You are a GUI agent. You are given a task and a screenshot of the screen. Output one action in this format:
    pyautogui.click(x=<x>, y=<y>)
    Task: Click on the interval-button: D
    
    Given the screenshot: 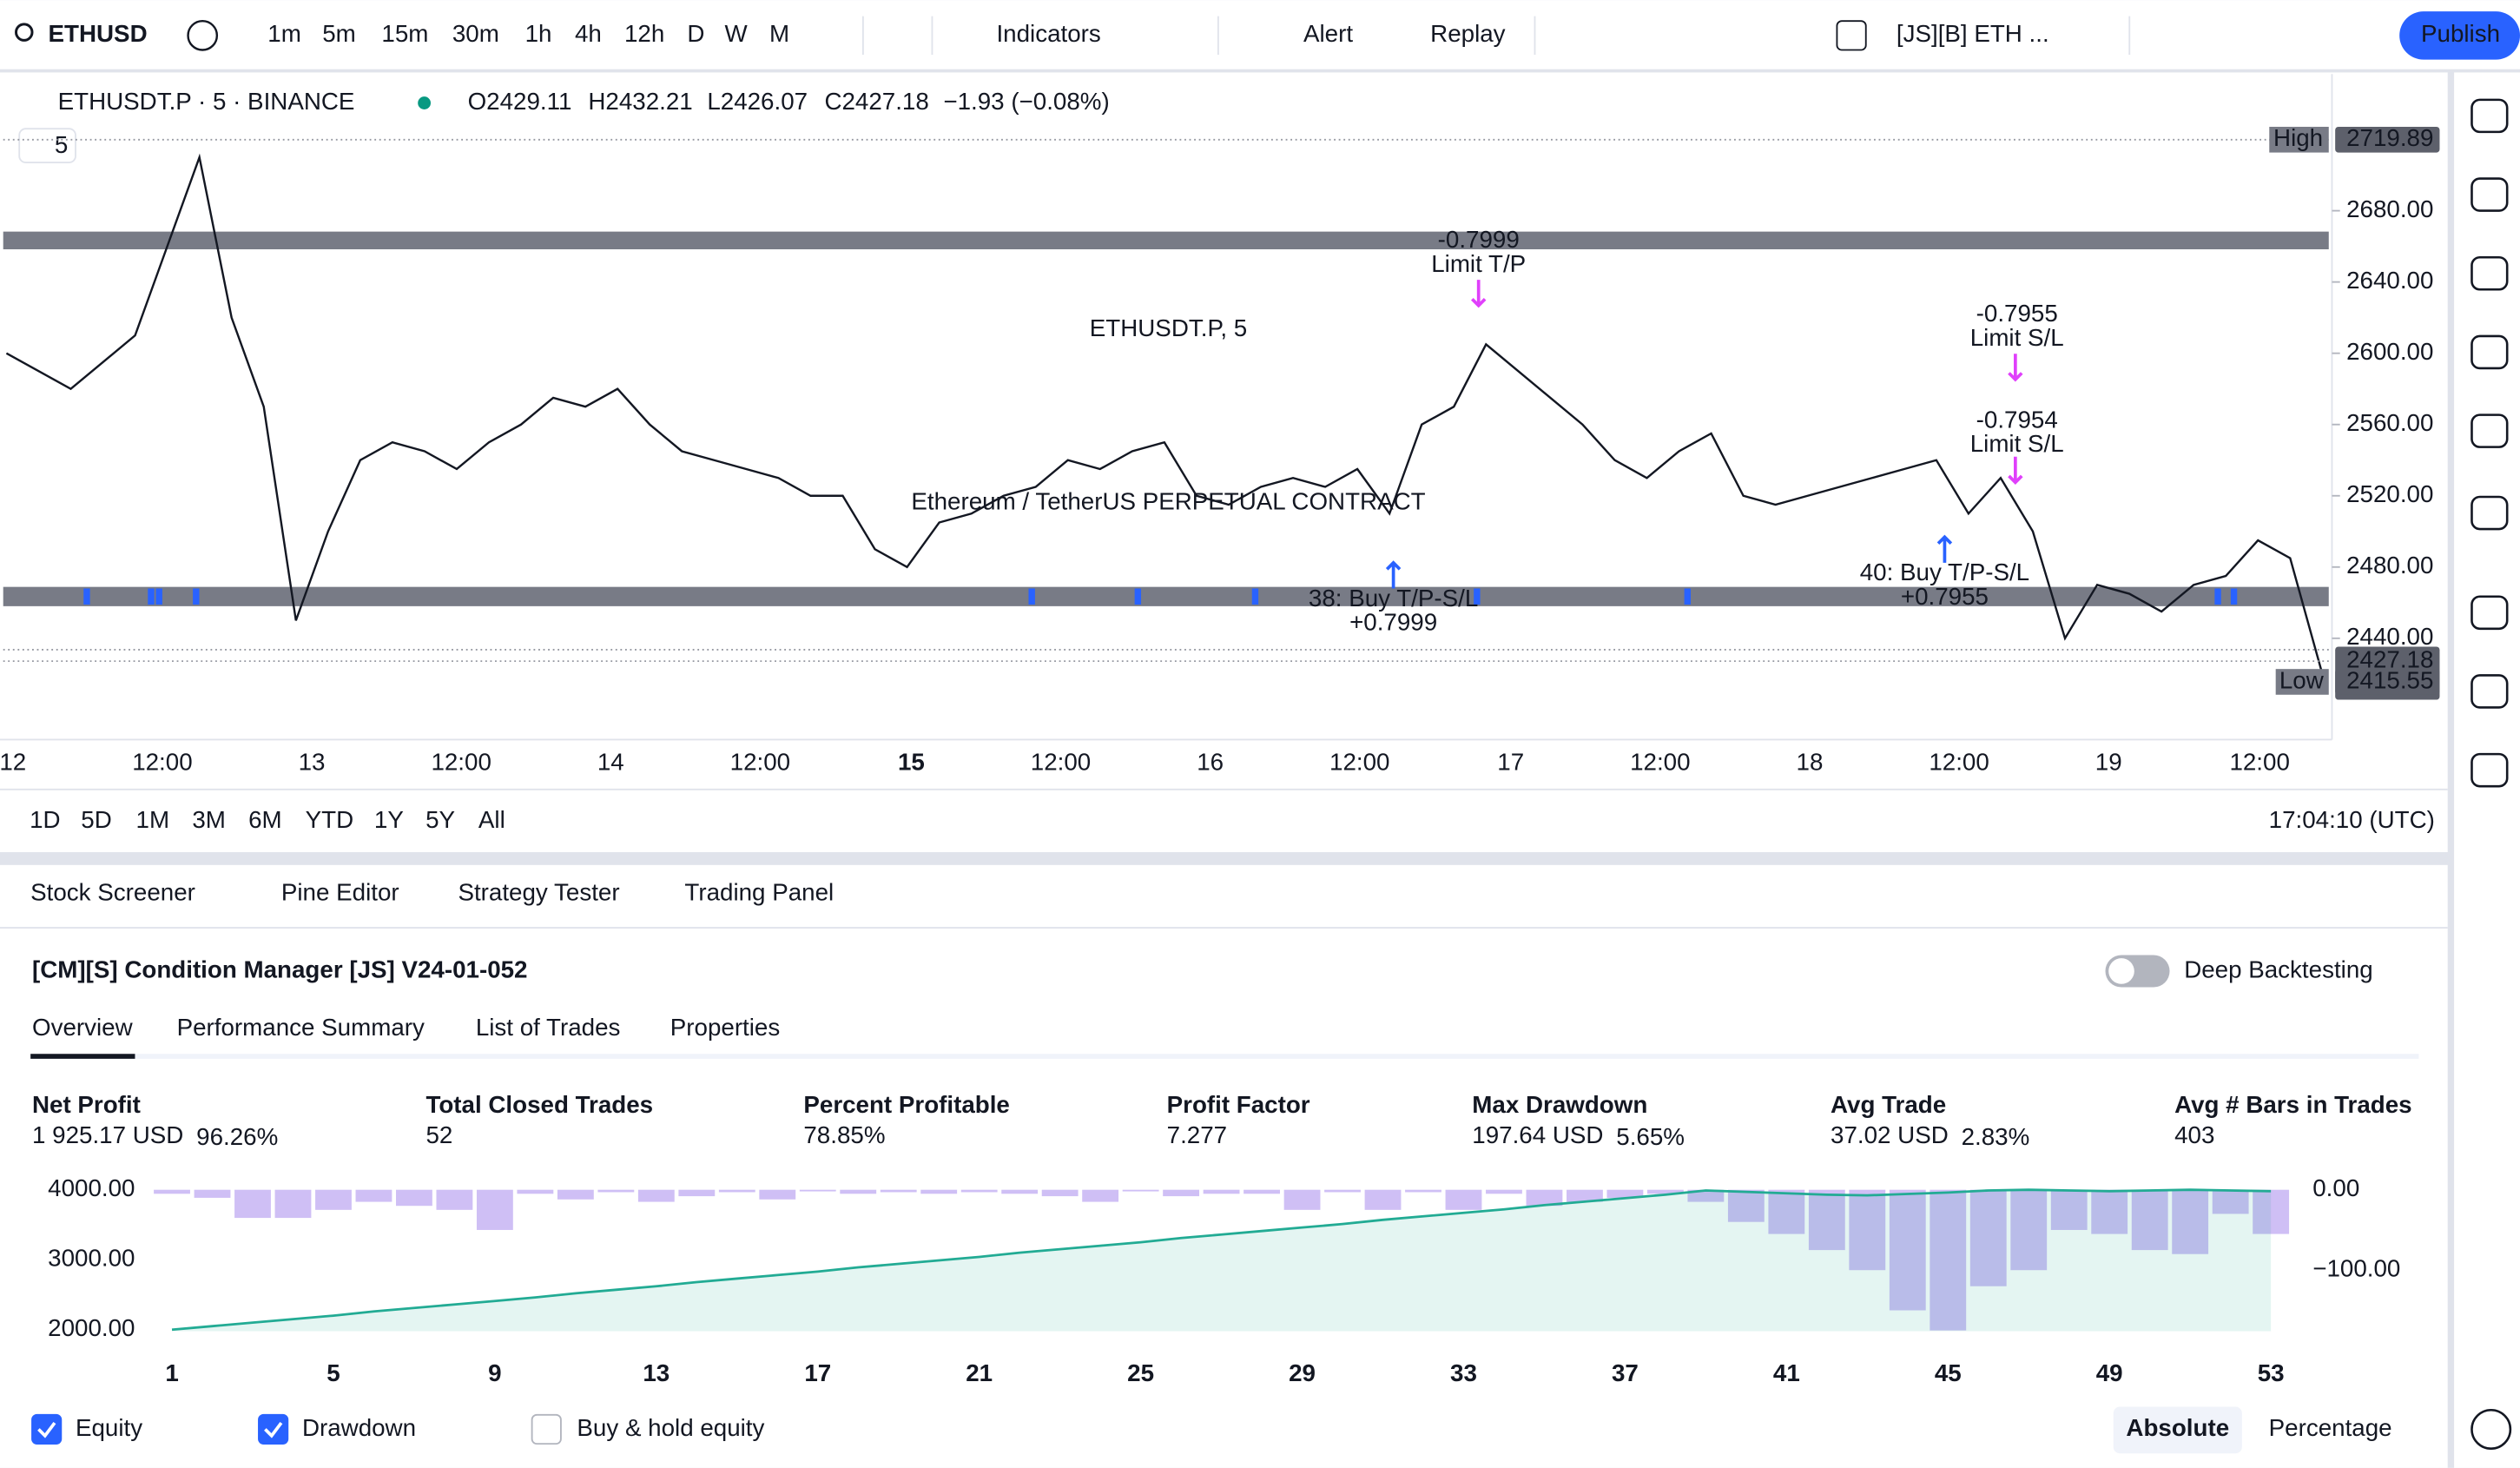 What is the action you would take?
    pyautogui.click(x=695, y=33)
    